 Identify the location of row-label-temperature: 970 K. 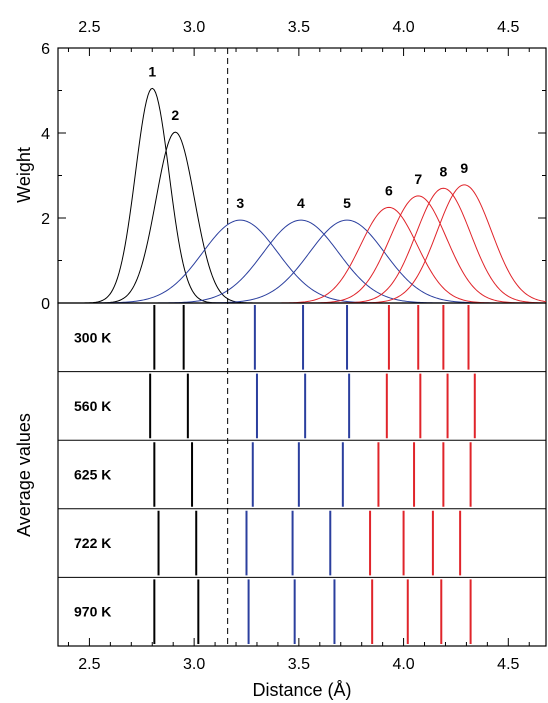
(92, 612).